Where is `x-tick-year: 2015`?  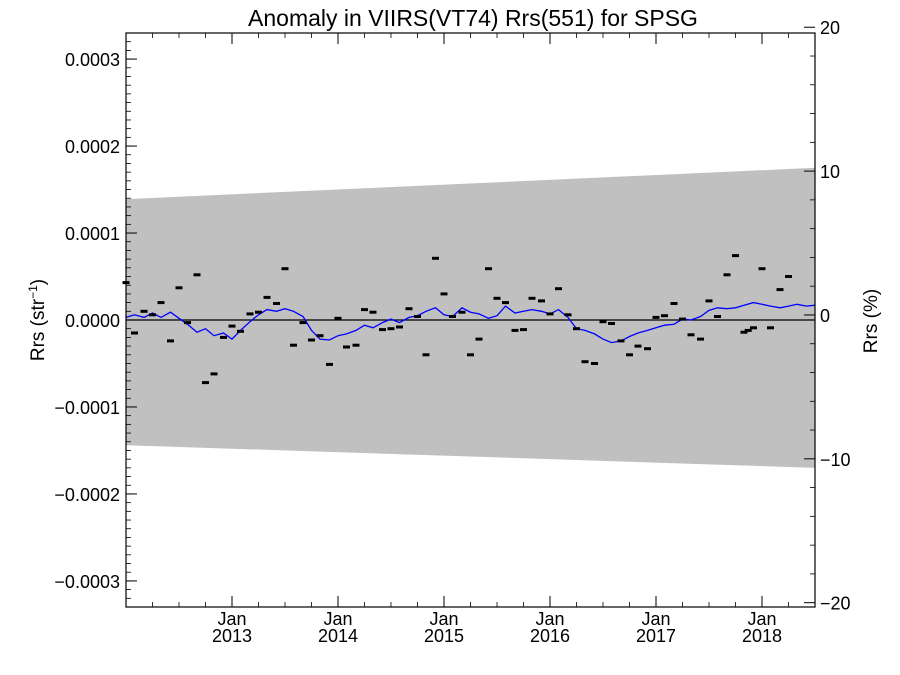
x-tick-year: 2015 is located at coordinates (444, 636).